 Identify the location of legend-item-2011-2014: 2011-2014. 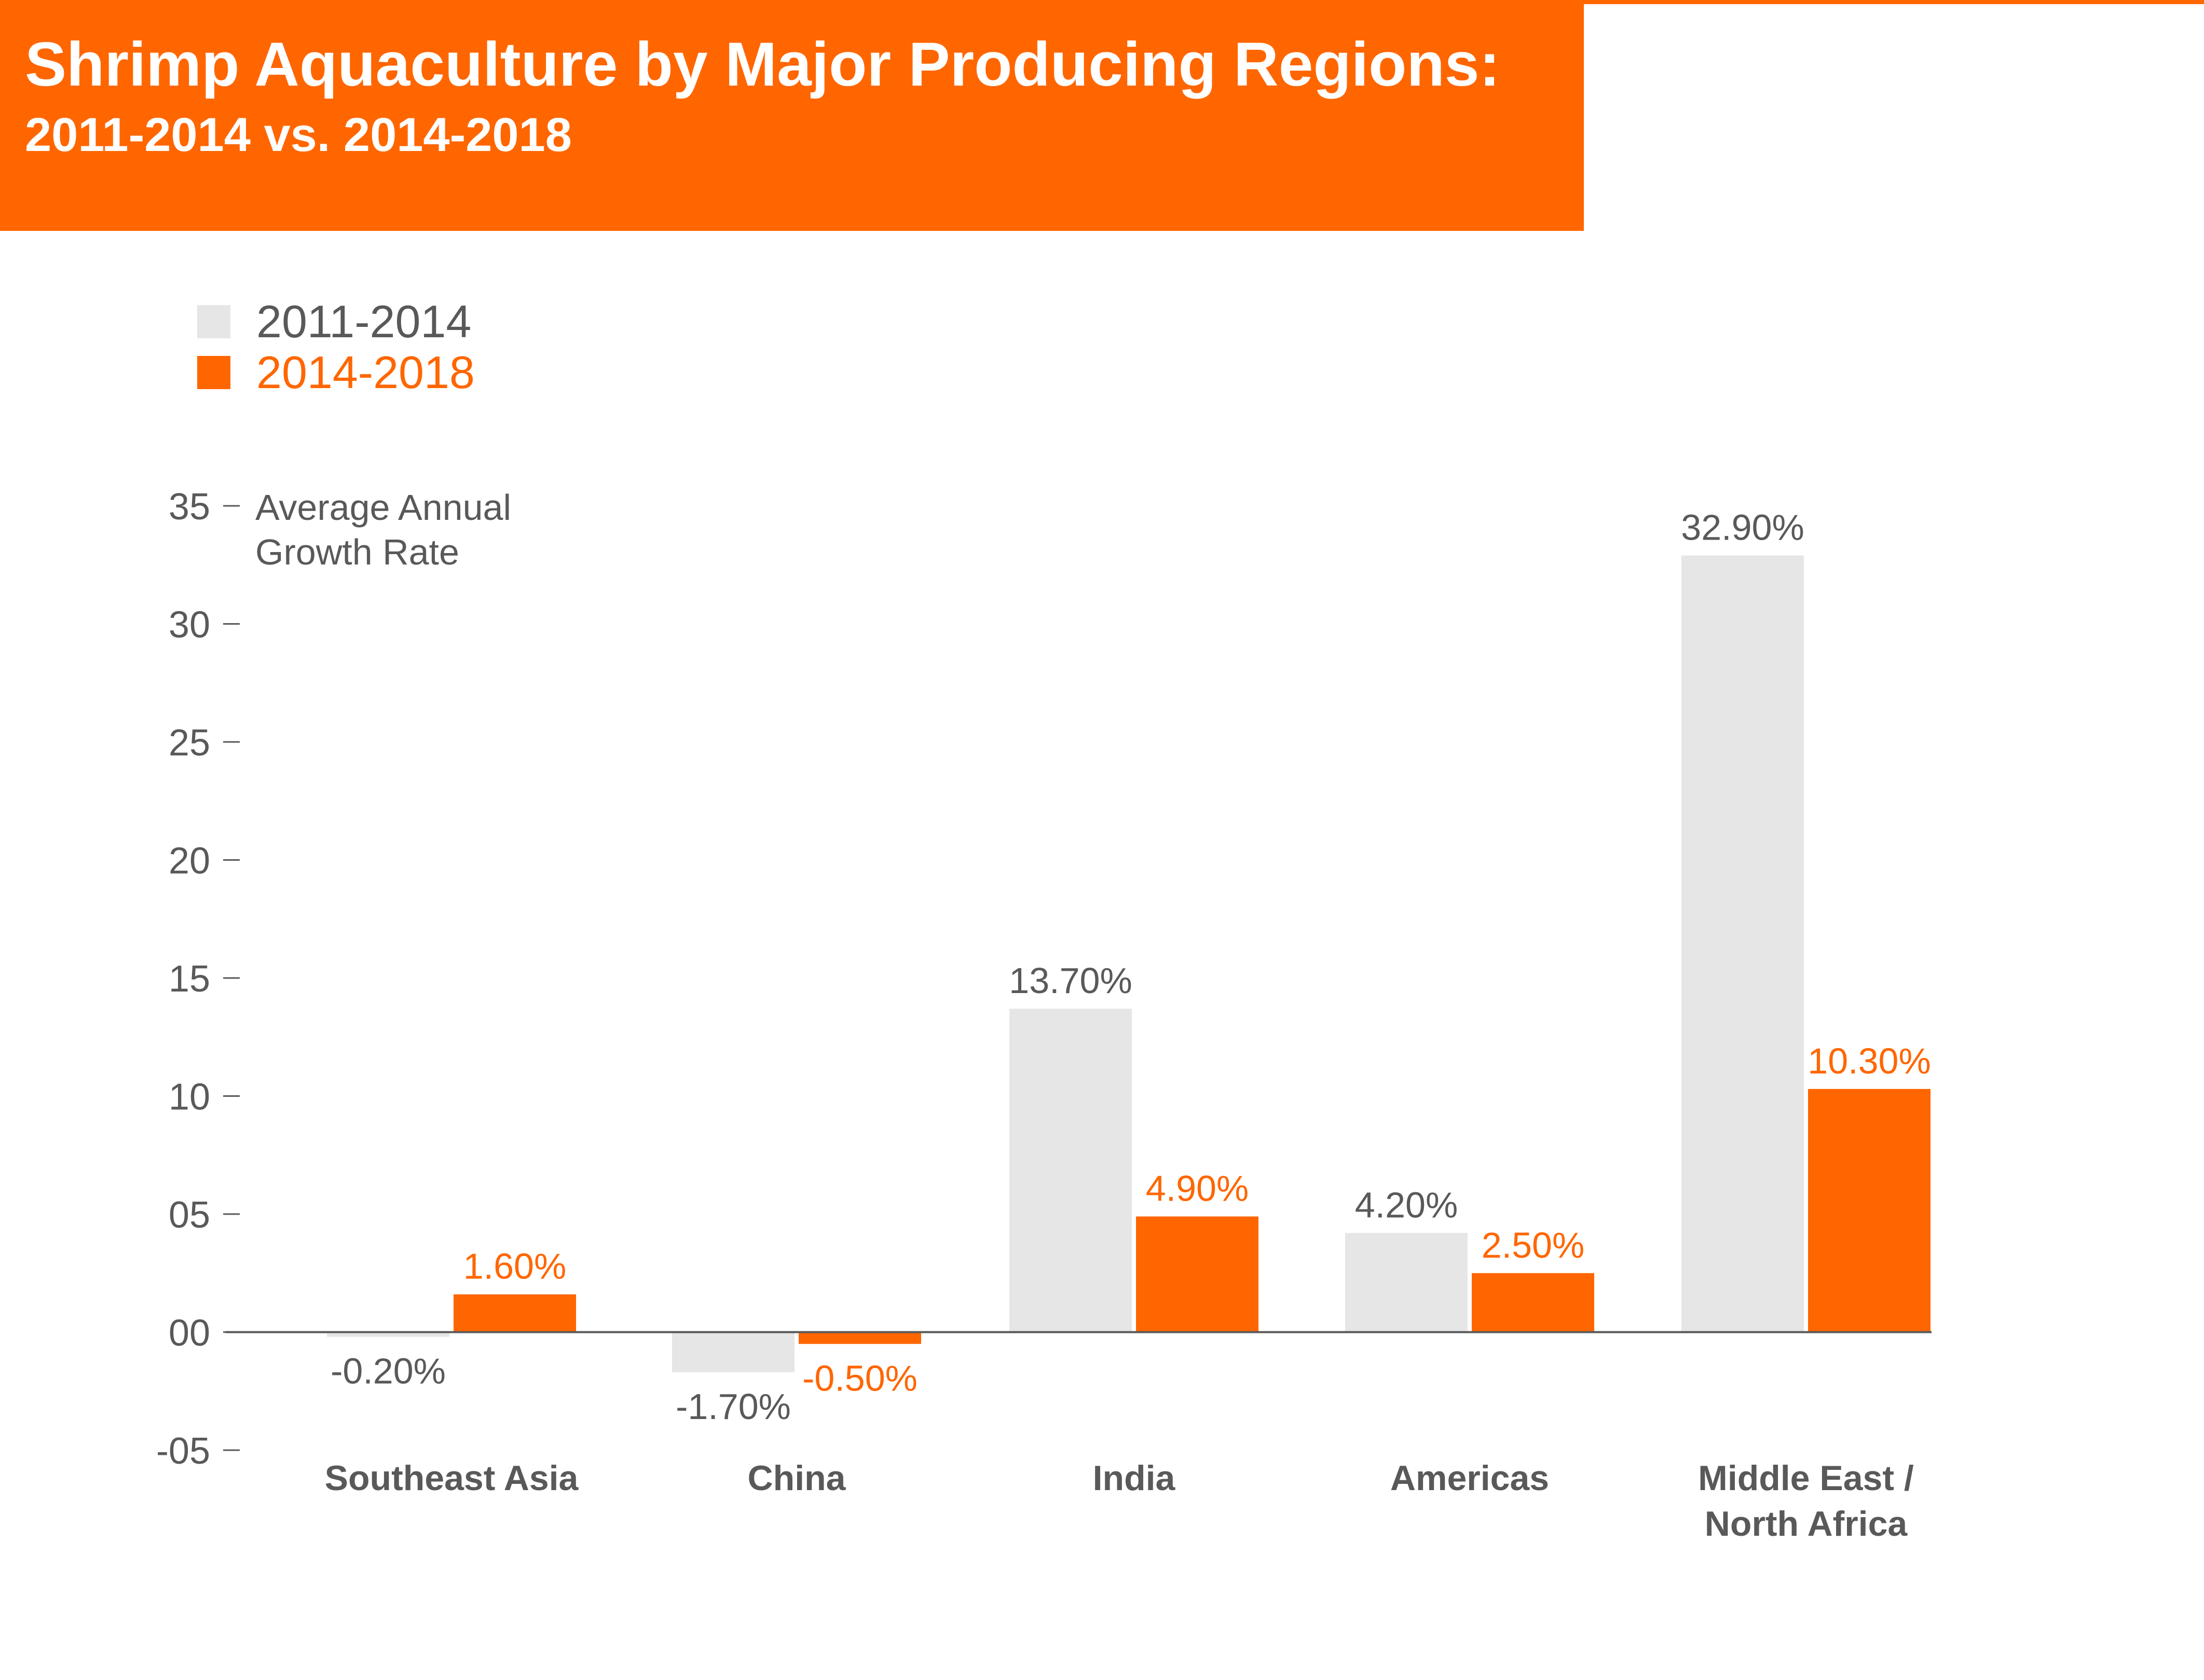
(334, 321).